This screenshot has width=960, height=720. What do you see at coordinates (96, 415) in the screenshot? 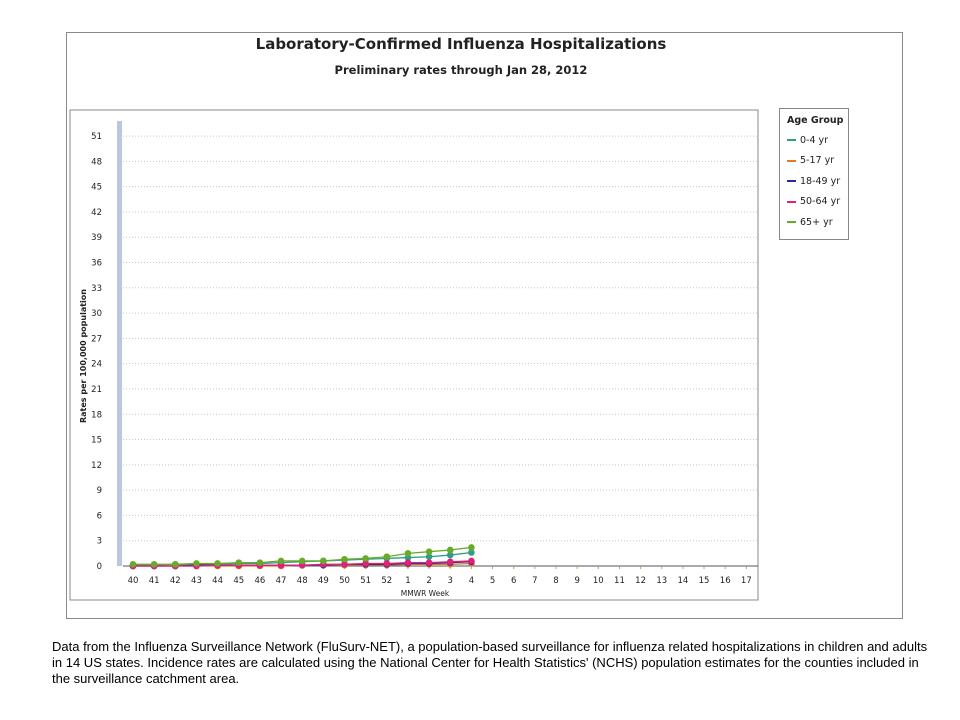
I see `y-tick-label: 18` at bounding box center [96, 415].